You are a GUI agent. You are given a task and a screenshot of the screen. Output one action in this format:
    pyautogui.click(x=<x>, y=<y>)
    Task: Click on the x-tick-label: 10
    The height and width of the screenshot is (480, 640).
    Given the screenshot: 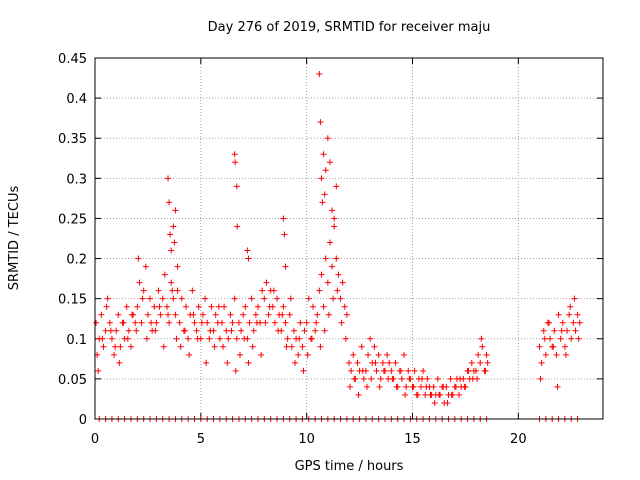 What is the action you would take?
    pyautogui.click(x=306, y=439)
    